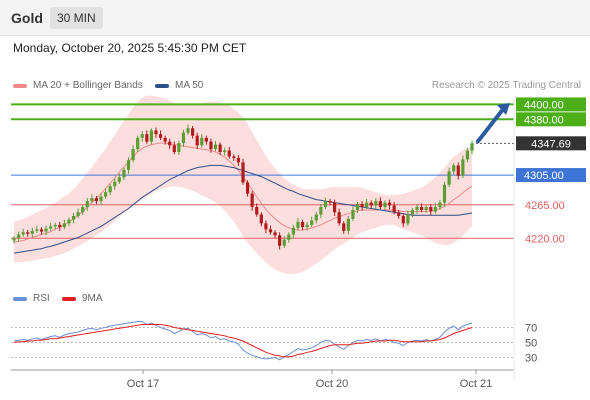 This screenshot has height=400, width=590. I want to click on rsi-line, so click(243, 341).